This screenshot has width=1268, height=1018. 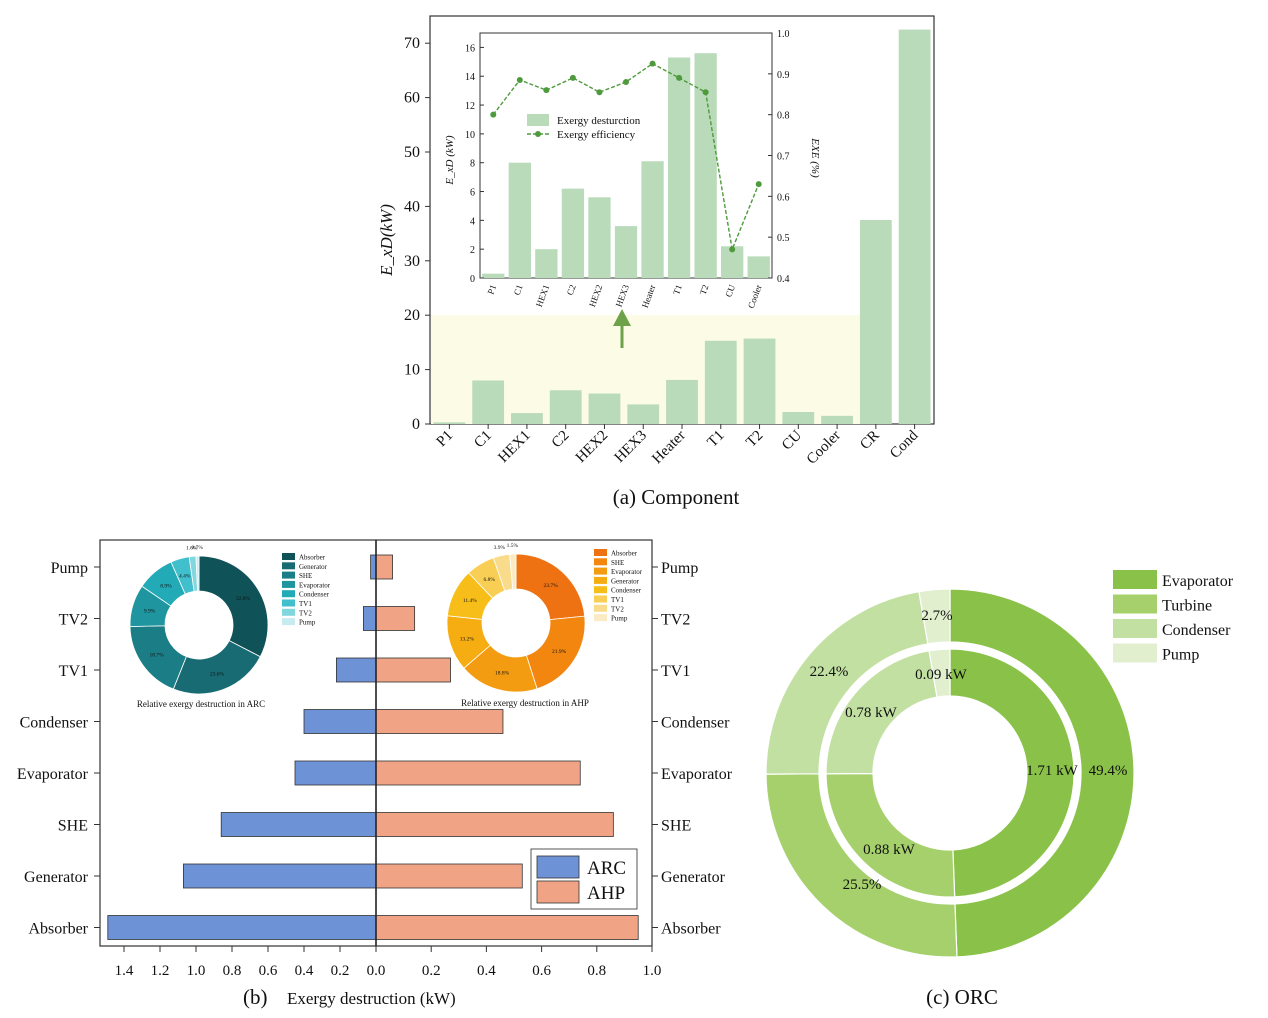 What do you see at coordinates (604, 408) in the screenshot?
I see `bar-HEX2` at bounding box center [604, 408].